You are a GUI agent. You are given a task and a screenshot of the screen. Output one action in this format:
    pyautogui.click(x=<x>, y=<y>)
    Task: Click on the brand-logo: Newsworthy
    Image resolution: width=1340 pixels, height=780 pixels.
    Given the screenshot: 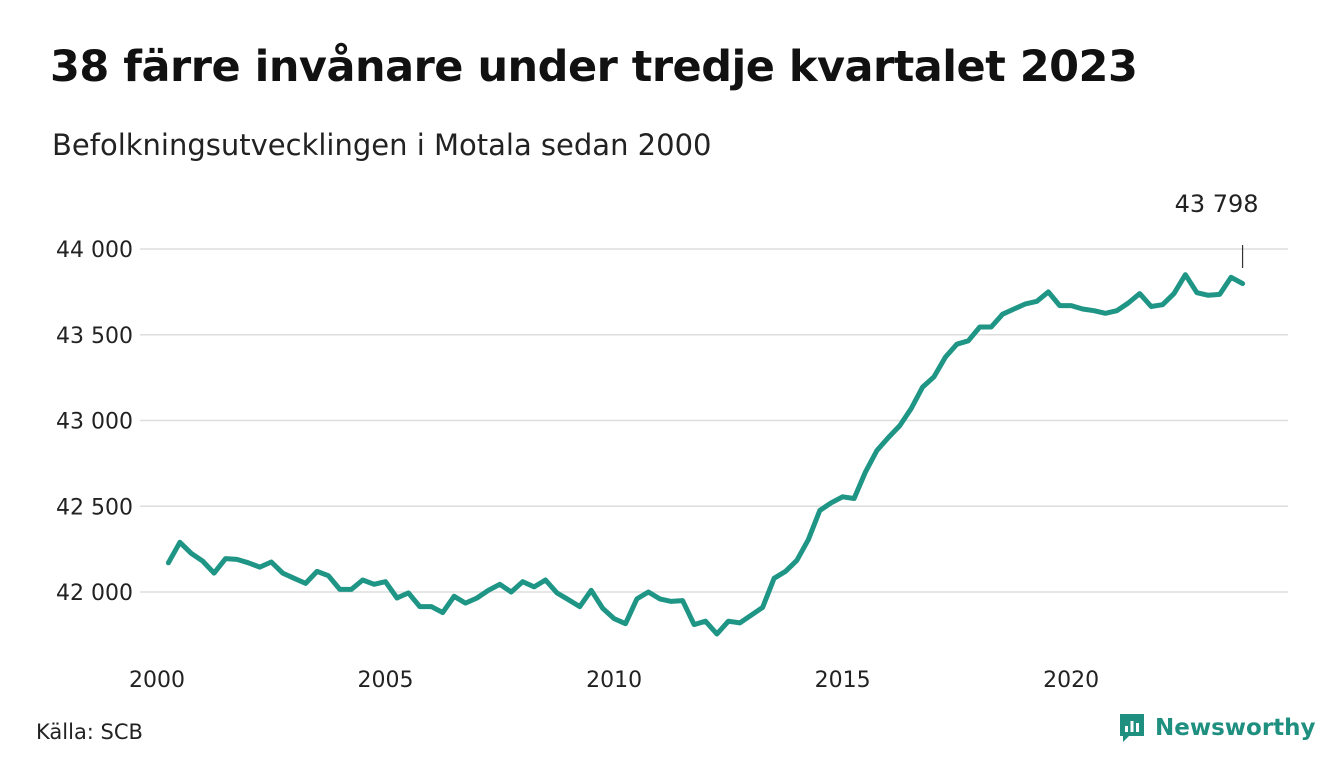 What is the action you would take?
    pyautogui.click(x=1217, y=728)
    